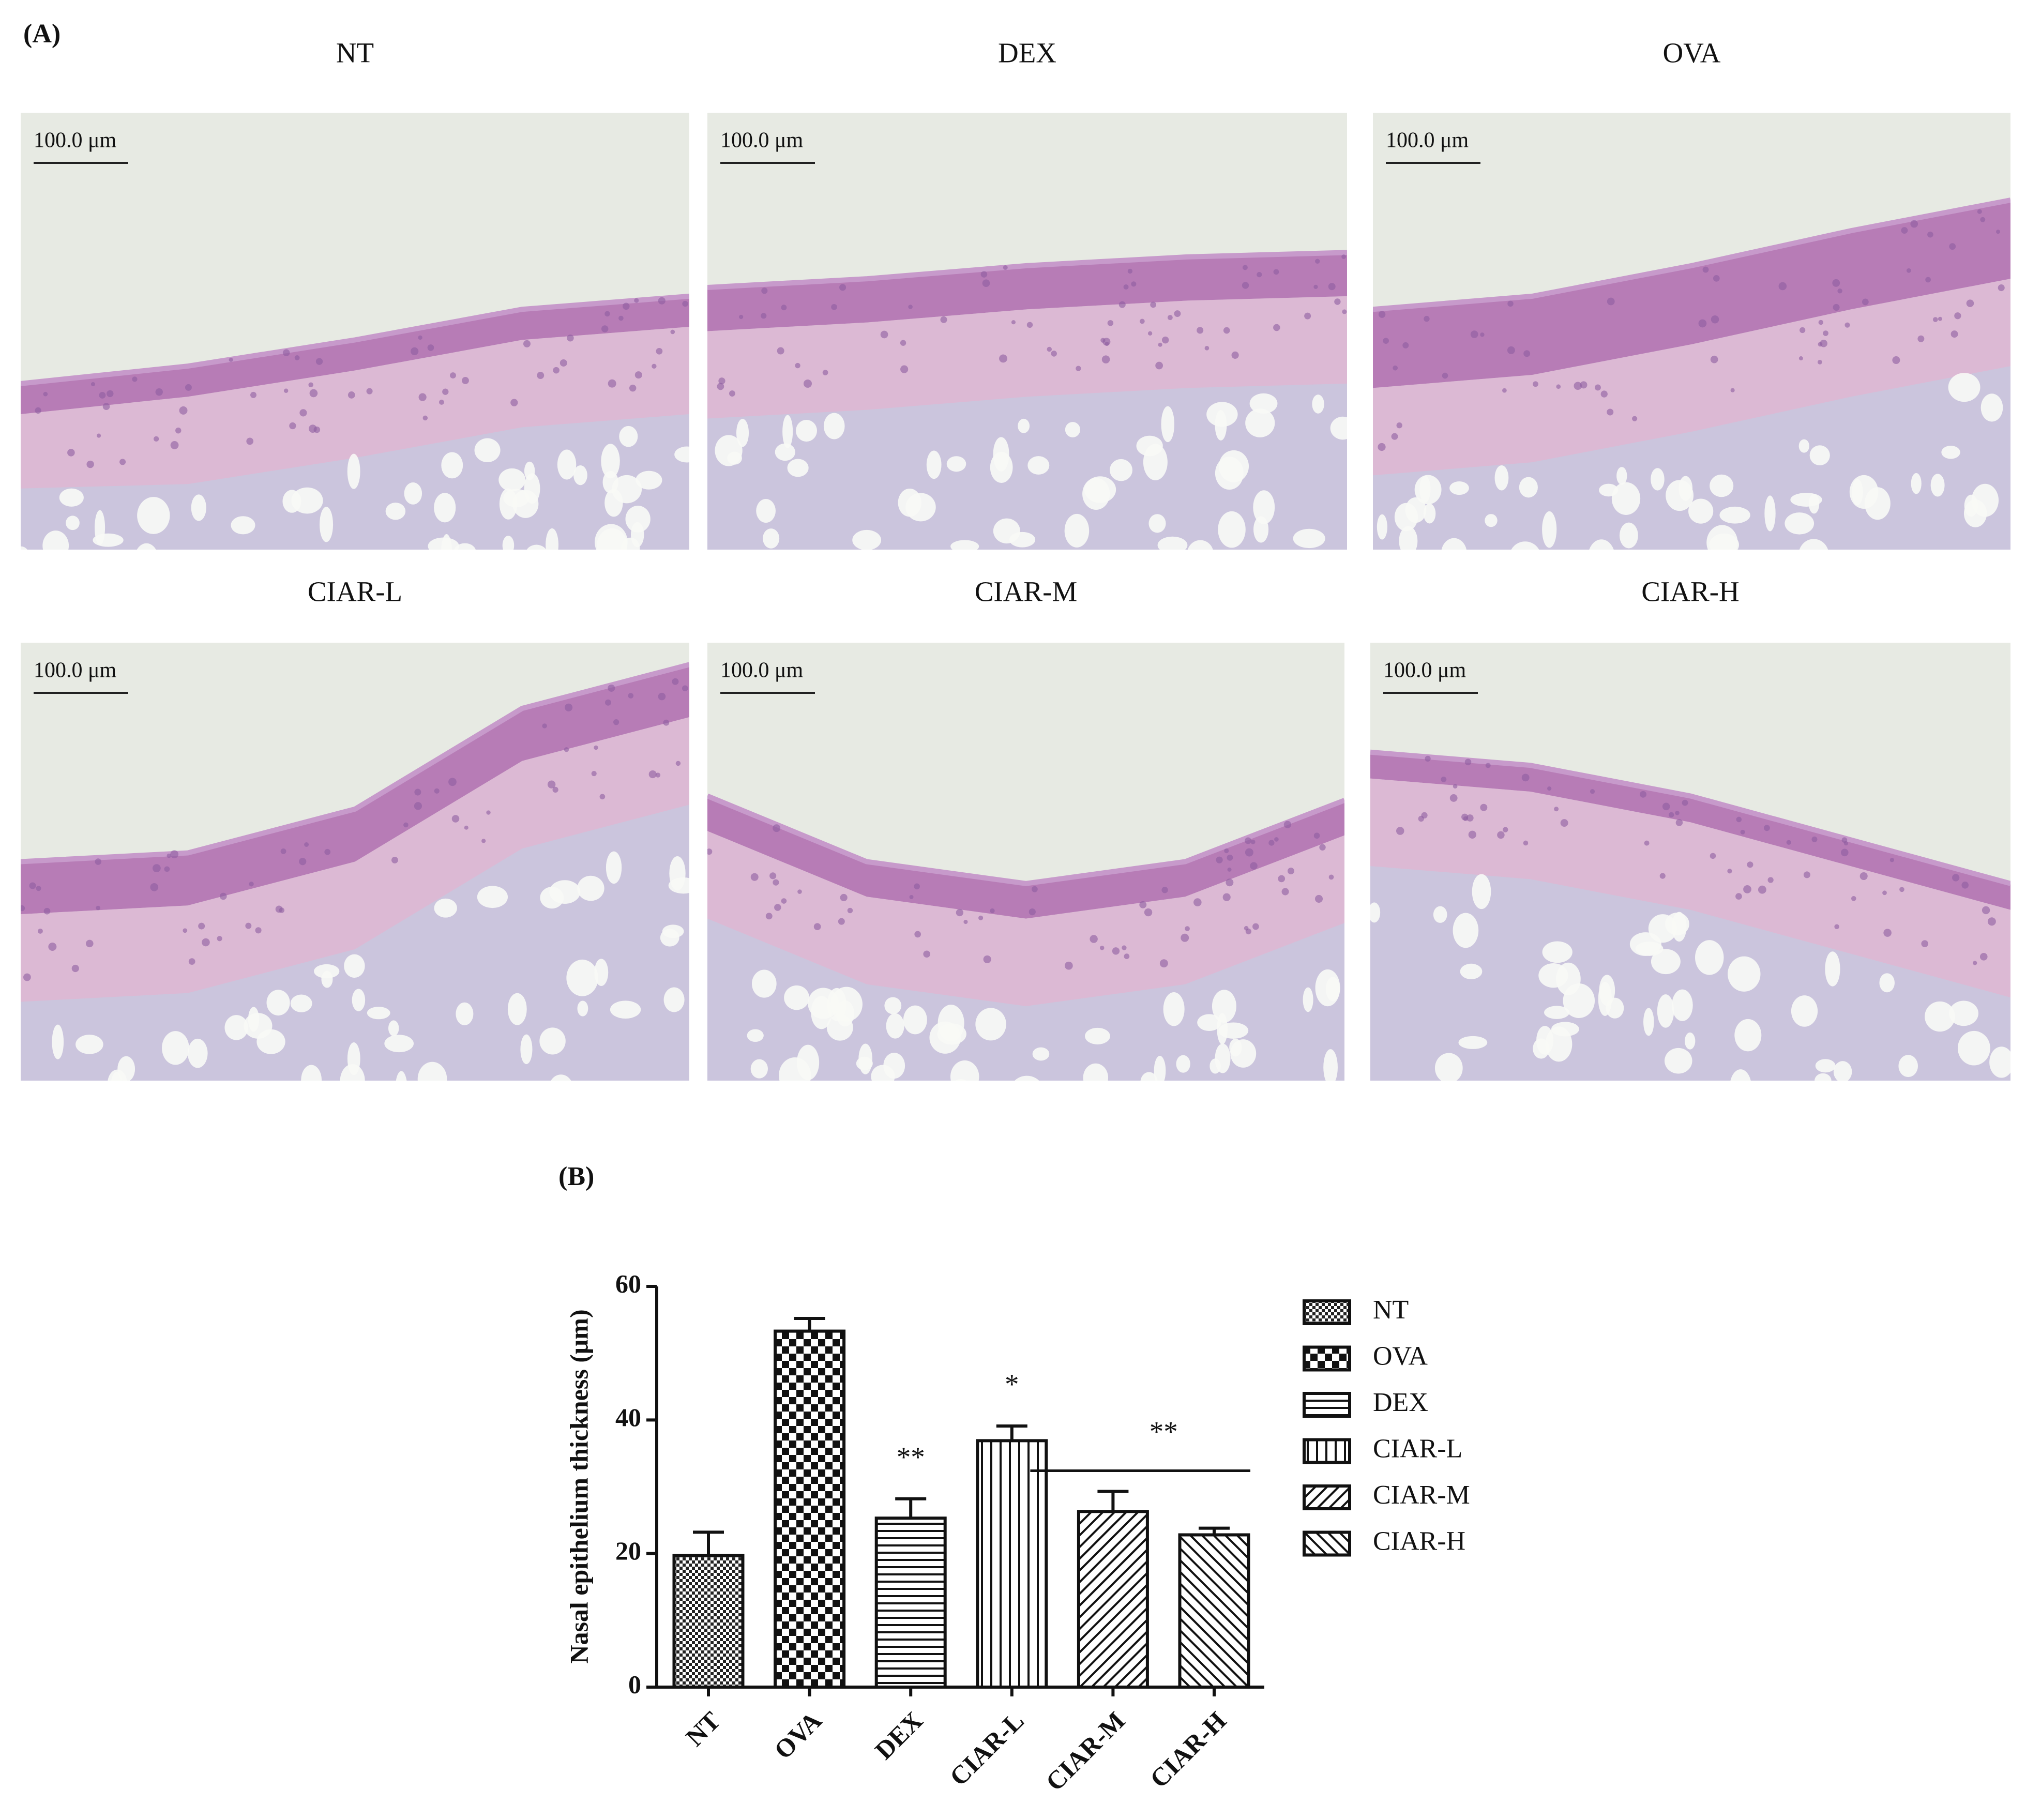 The image size is (2026, 1820). I want to click on scale-label: 100.0 μm, so click(1427, 141).